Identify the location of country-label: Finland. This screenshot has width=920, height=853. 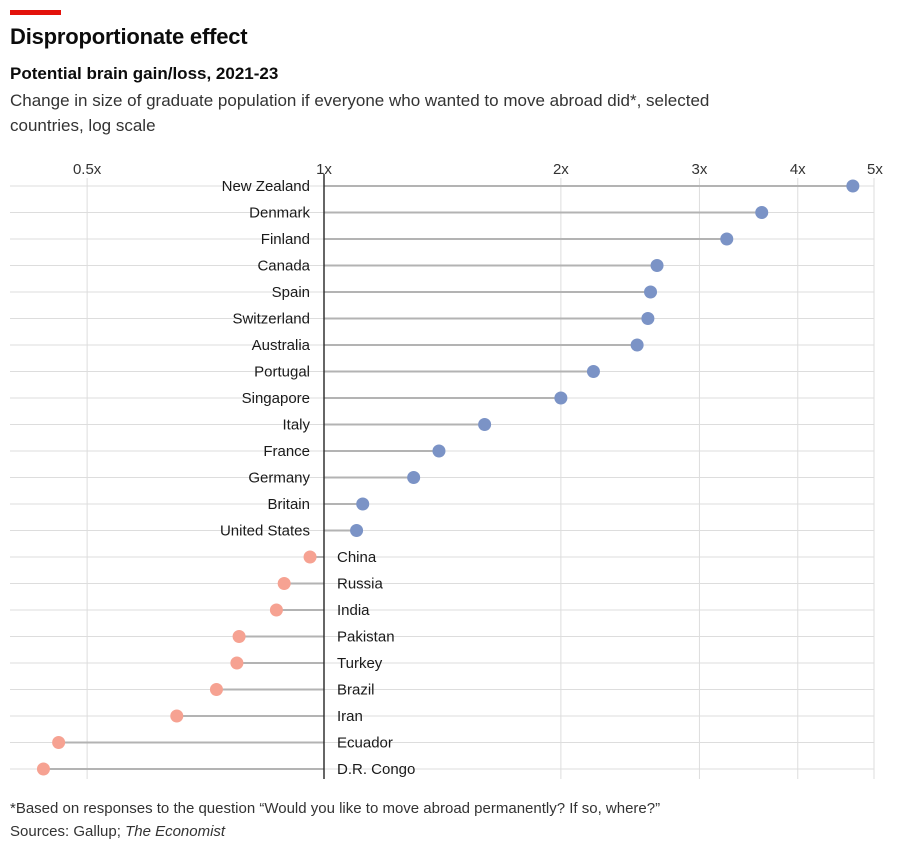
(285, 239).